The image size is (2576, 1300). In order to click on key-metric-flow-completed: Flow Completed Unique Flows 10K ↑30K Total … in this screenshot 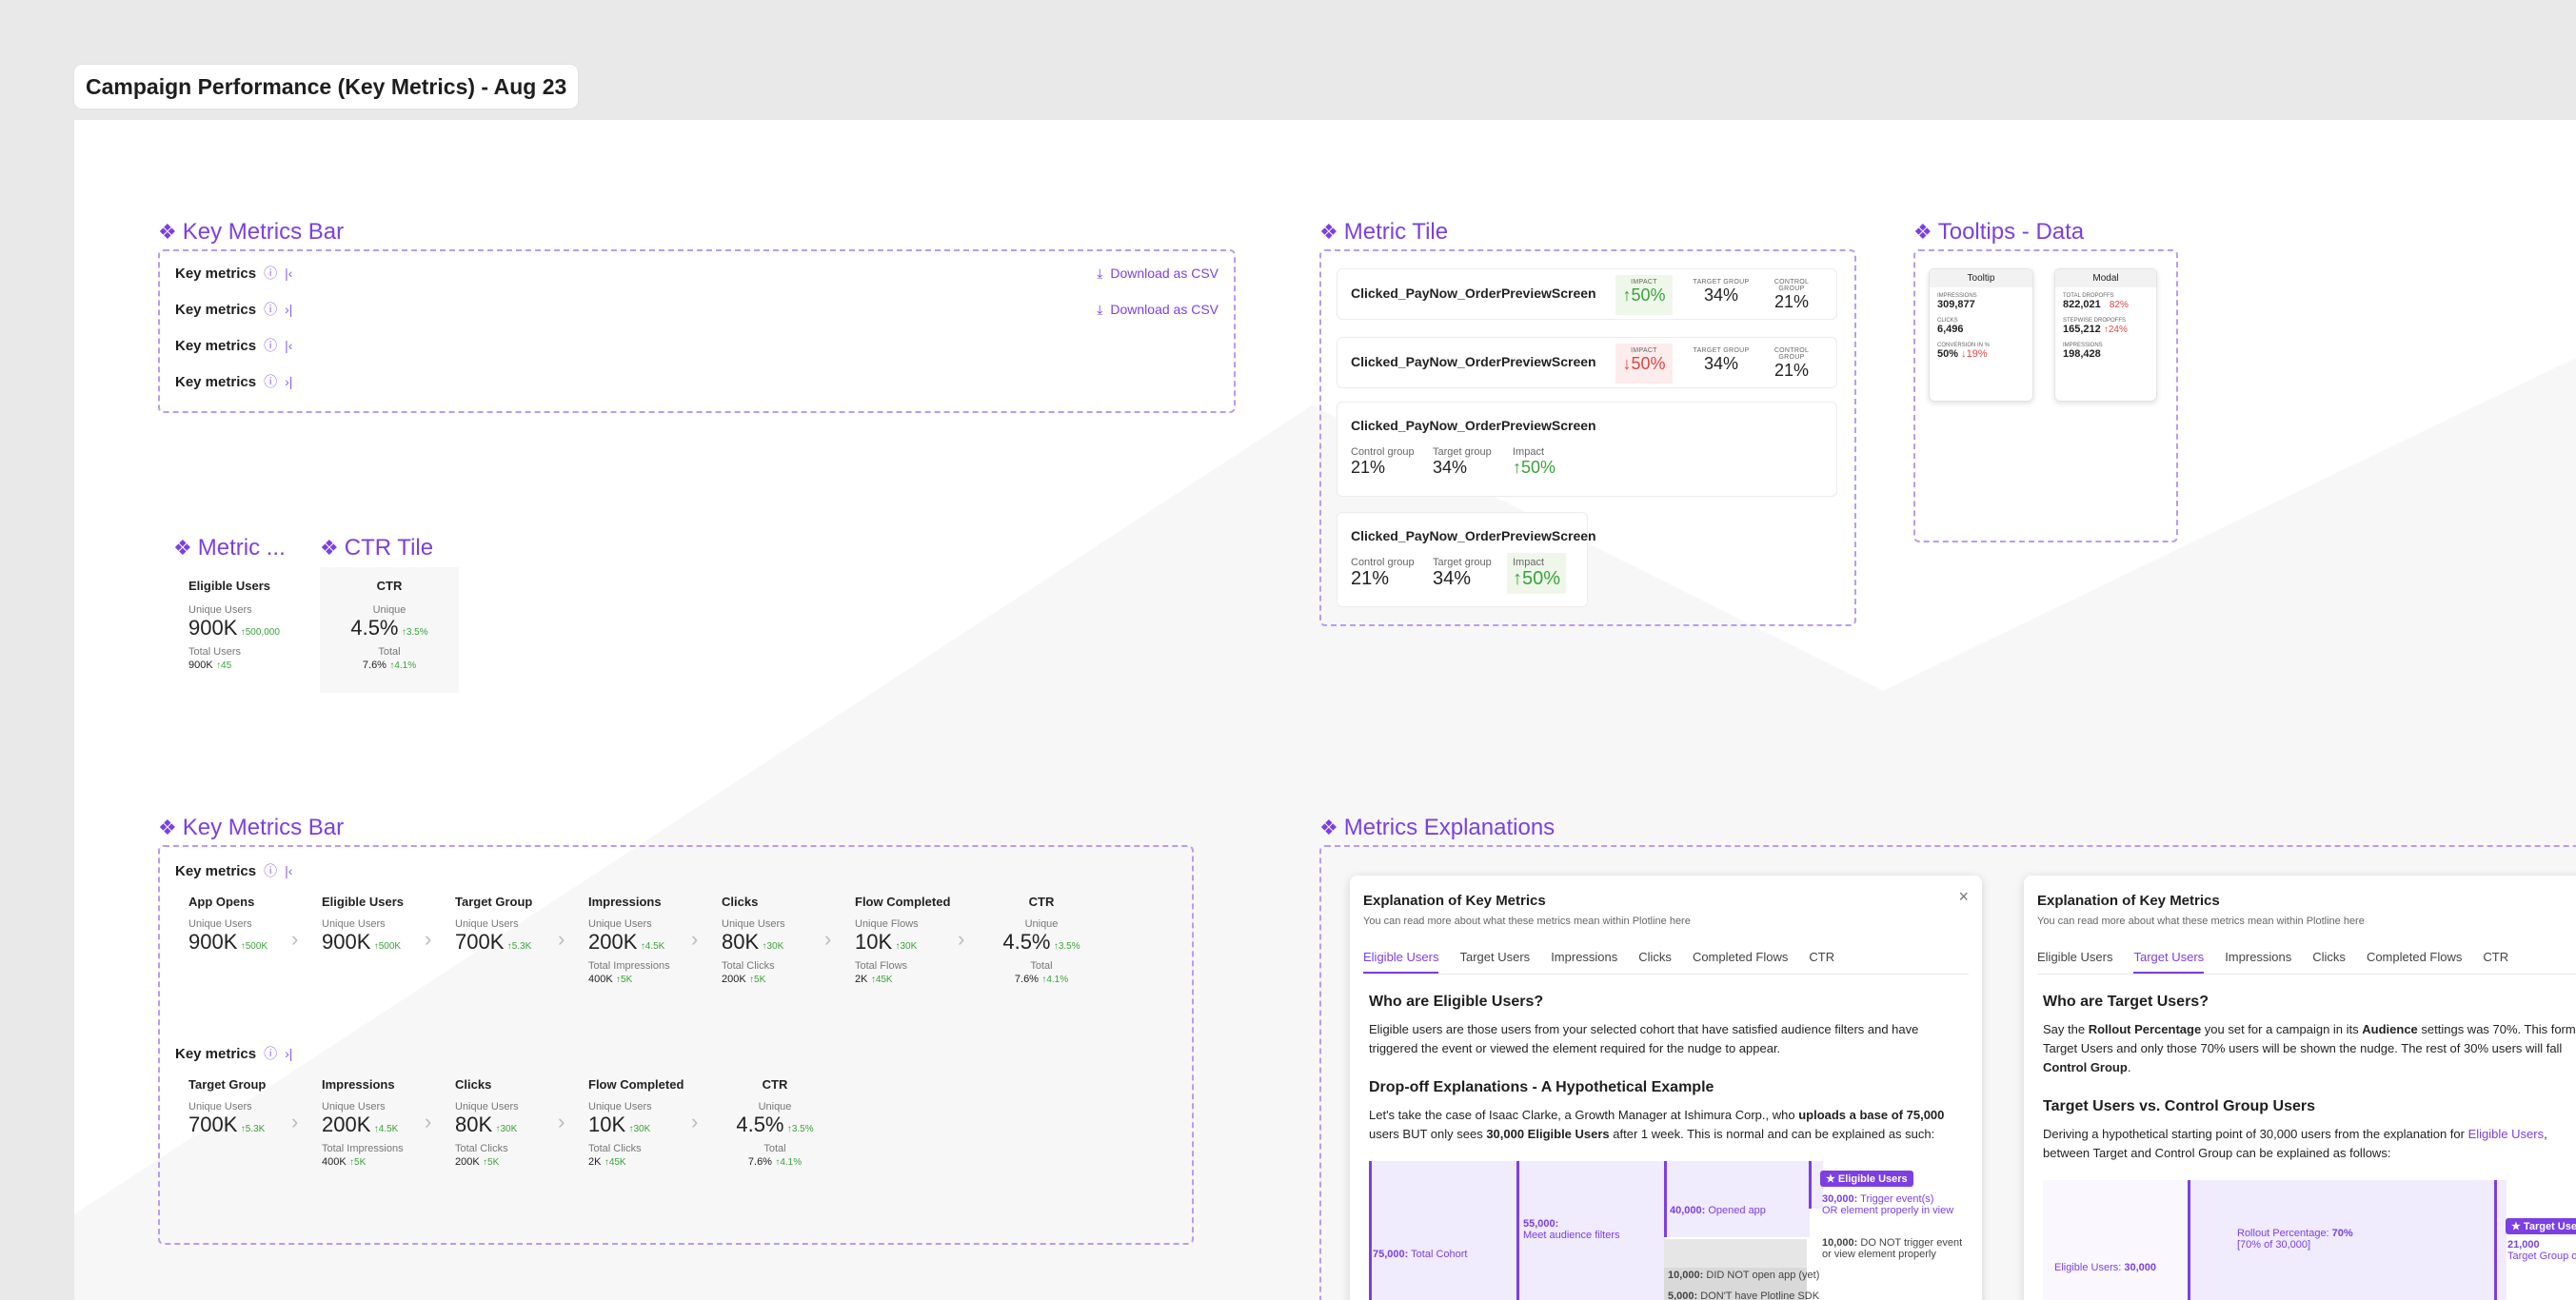, I will do `click(903, 940)`.